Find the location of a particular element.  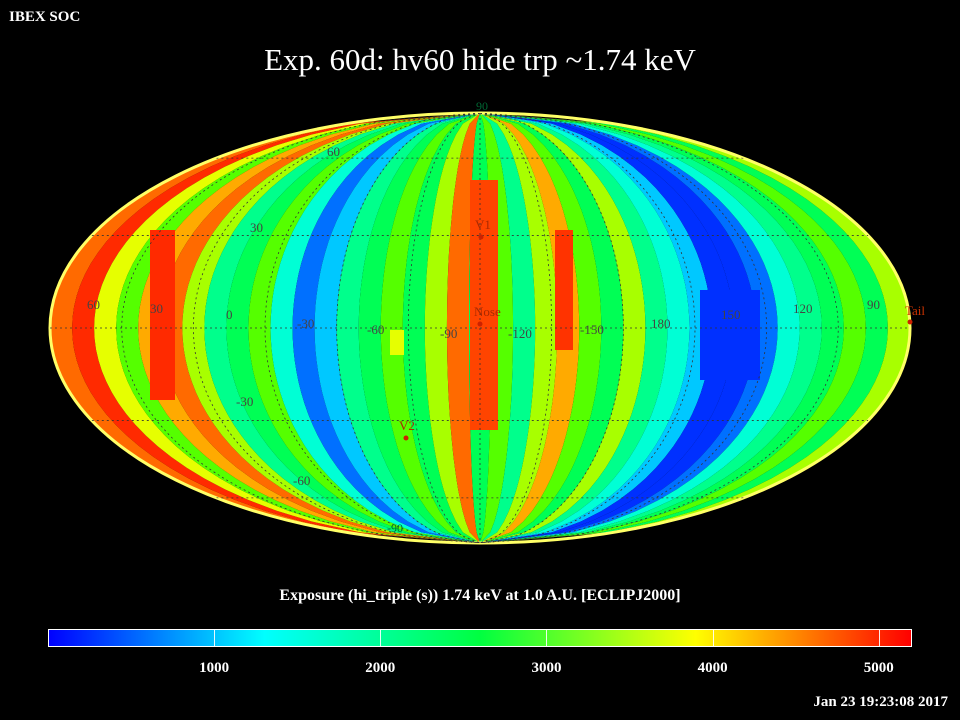

v2-label: V2 is located at coordinates (407, 425).